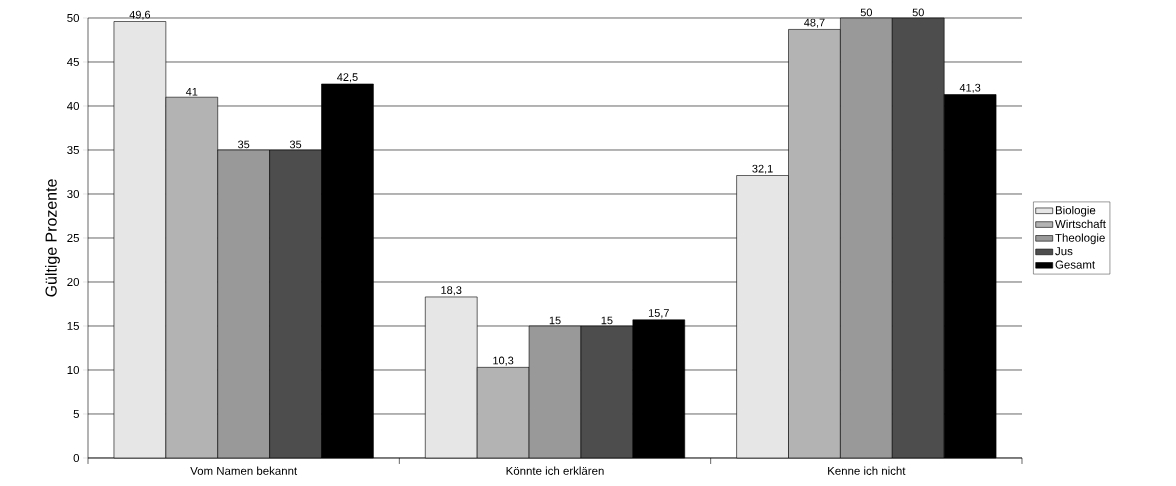 The width and height of the screenshot is (1176, 486). I want to click on data-label: 41,3, so click(970, 88).